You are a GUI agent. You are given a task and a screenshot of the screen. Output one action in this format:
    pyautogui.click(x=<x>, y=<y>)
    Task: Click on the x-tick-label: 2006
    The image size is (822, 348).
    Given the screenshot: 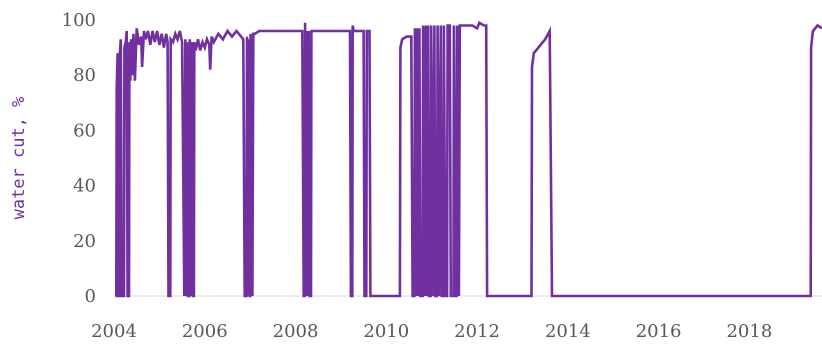 What is the action you would take?
    pyautogui.click(x=205, y=331)
    